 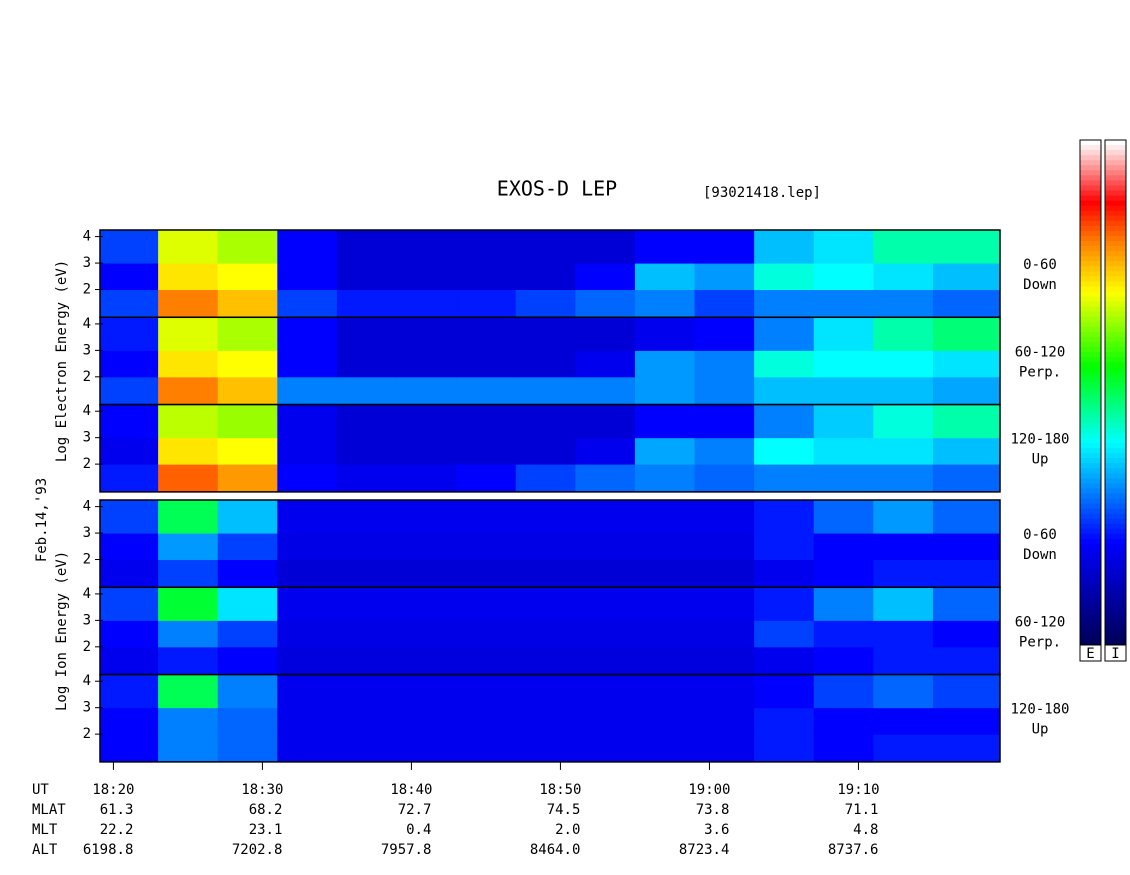 I want to click on chart-subtitle: [93021418.lep], so click(x=762, y=193).